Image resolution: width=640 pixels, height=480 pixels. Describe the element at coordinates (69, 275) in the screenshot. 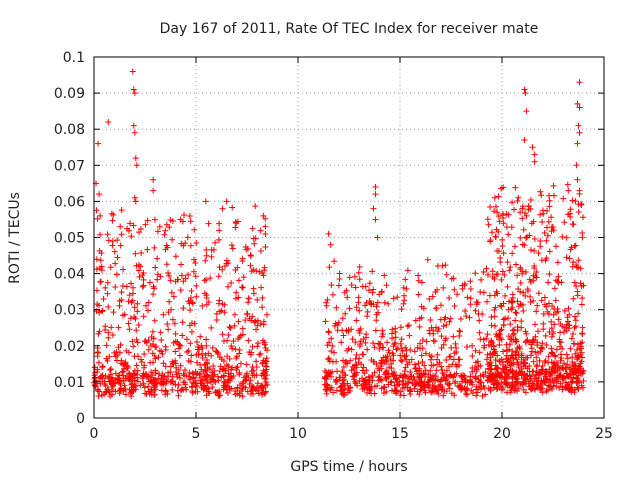

I see `y-tick-label: 0.04` at that location.